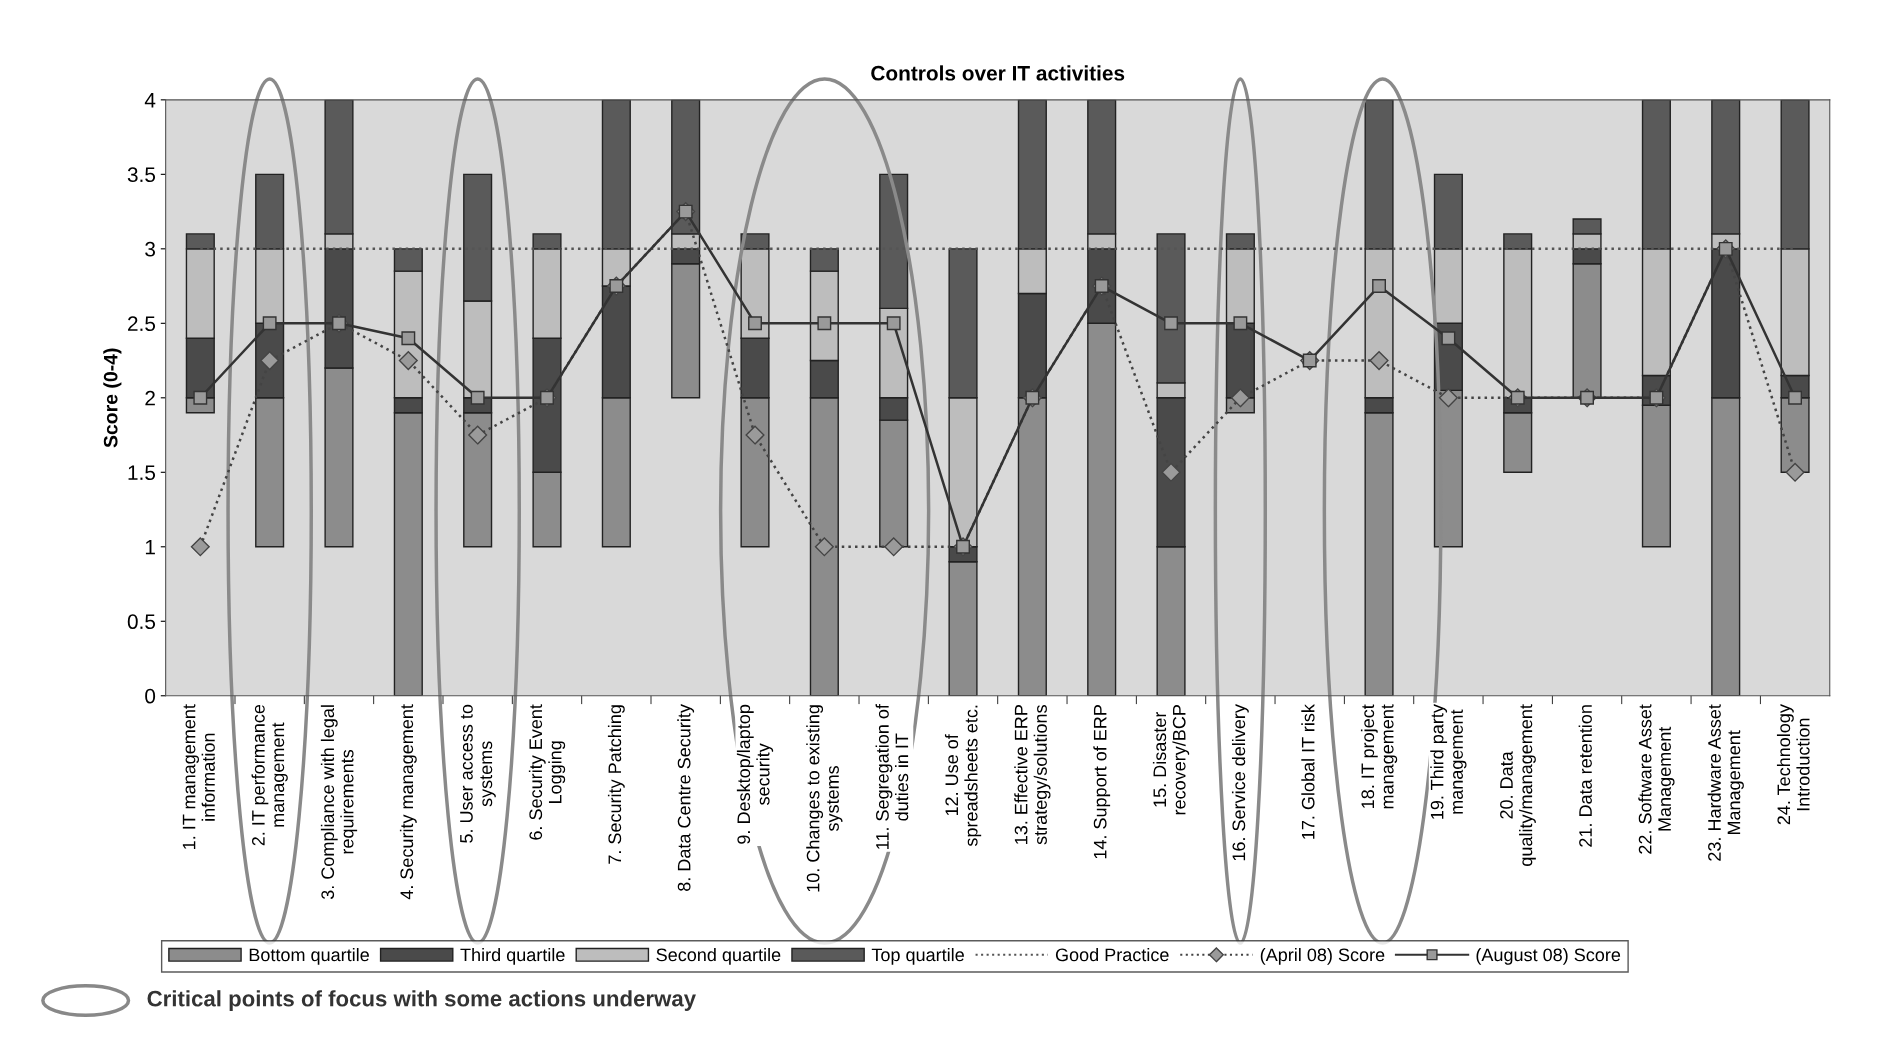 The width and height of the screenshot is (1904, 1051). I want to click on x-tick-label: 15. Disaster recovery/BCP, so click(1171, 760).